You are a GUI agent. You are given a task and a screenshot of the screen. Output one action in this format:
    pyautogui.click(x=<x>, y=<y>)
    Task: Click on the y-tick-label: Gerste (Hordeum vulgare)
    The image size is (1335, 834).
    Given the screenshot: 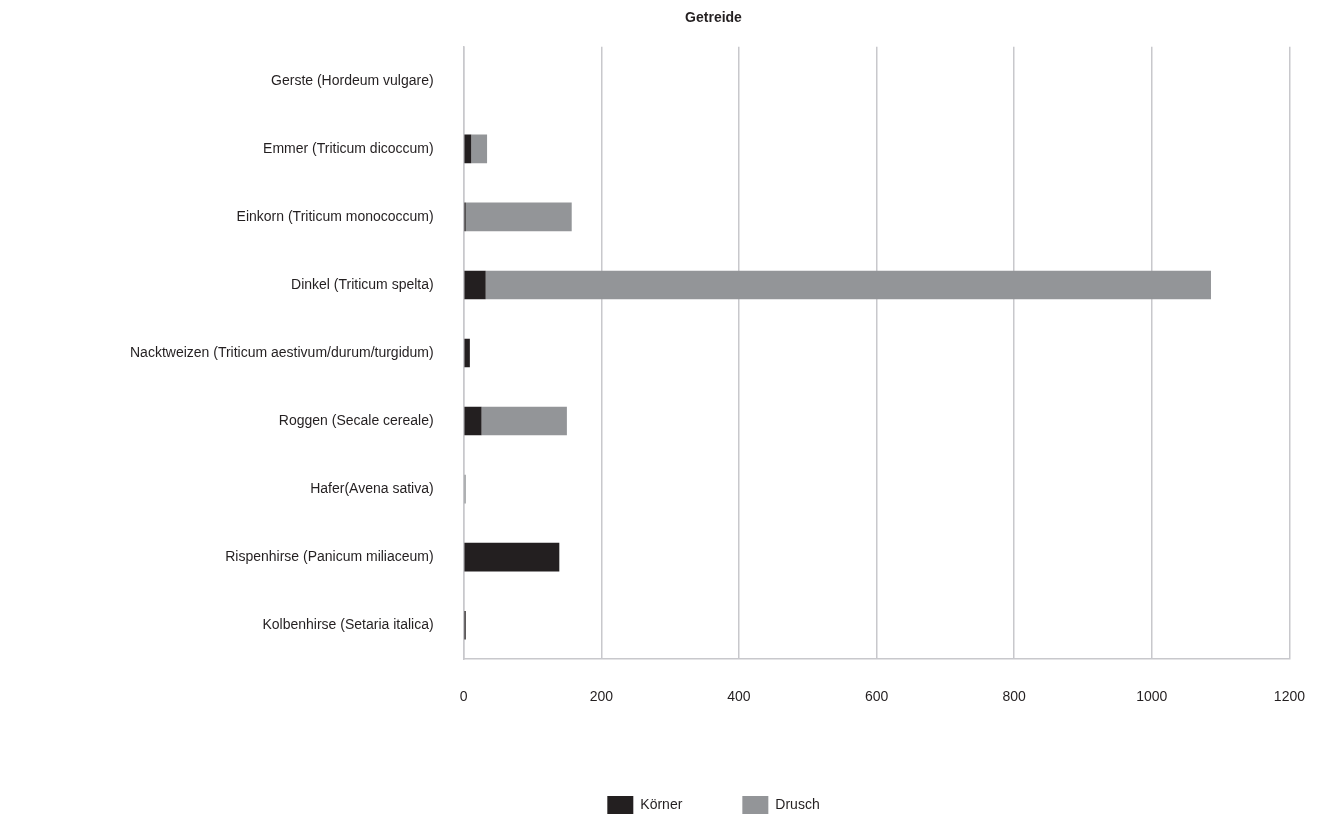 What is the action you would take?
    pyautogui.click(x=352, y=79)
    